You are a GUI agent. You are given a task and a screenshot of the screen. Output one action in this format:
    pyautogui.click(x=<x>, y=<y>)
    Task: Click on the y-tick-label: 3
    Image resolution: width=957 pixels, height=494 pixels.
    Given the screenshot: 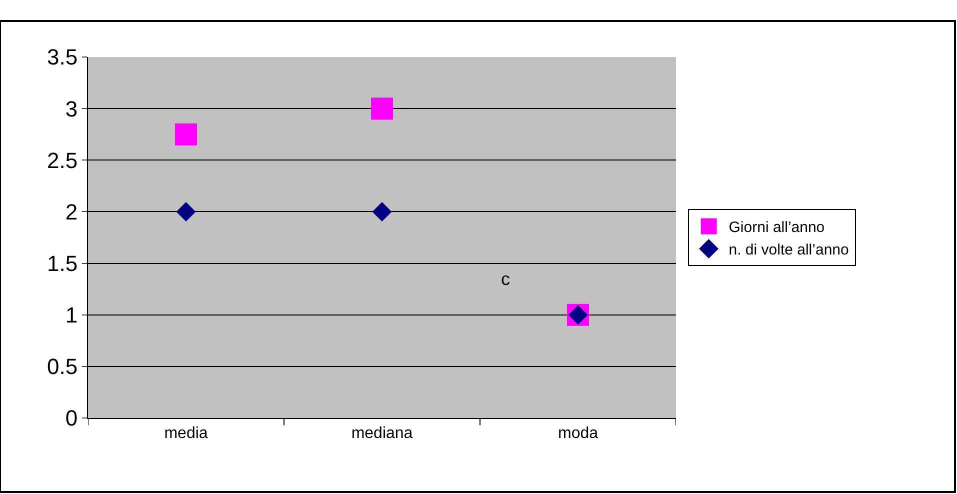 What is the action you would take?
    pyautogui.click(x=71, y=109)
    